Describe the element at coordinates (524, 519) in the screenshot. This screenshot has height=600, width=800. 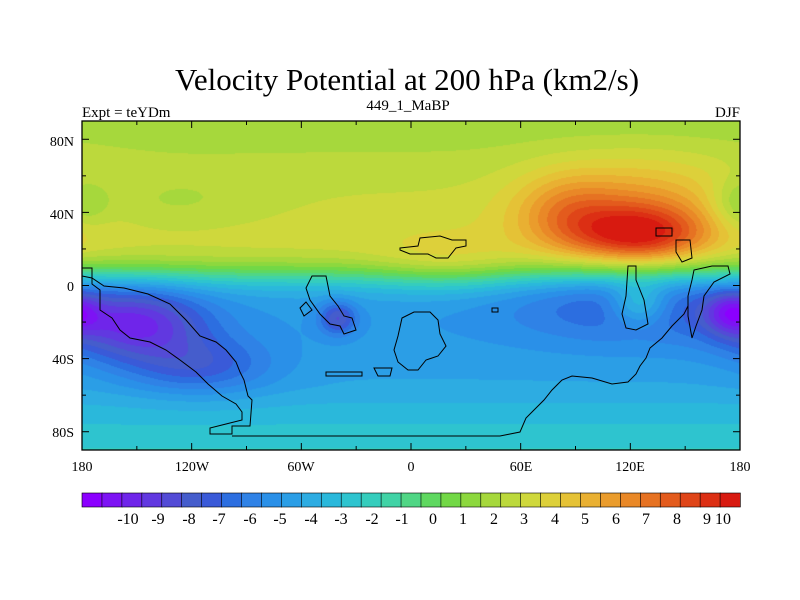
I see `colorbar-label: 3` at that location.